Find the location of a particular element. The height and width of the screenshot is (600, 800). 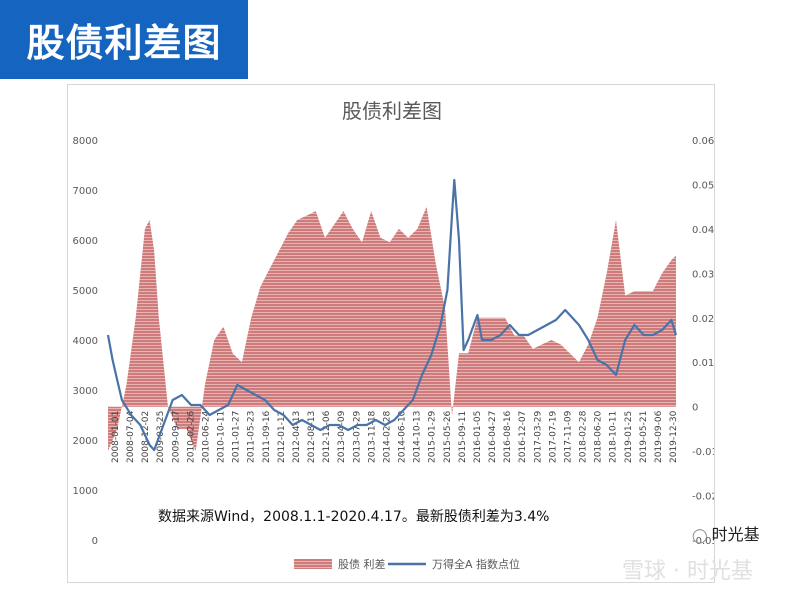

x-tick-label: 2009-03-25 is located at coordinates (161, 437).